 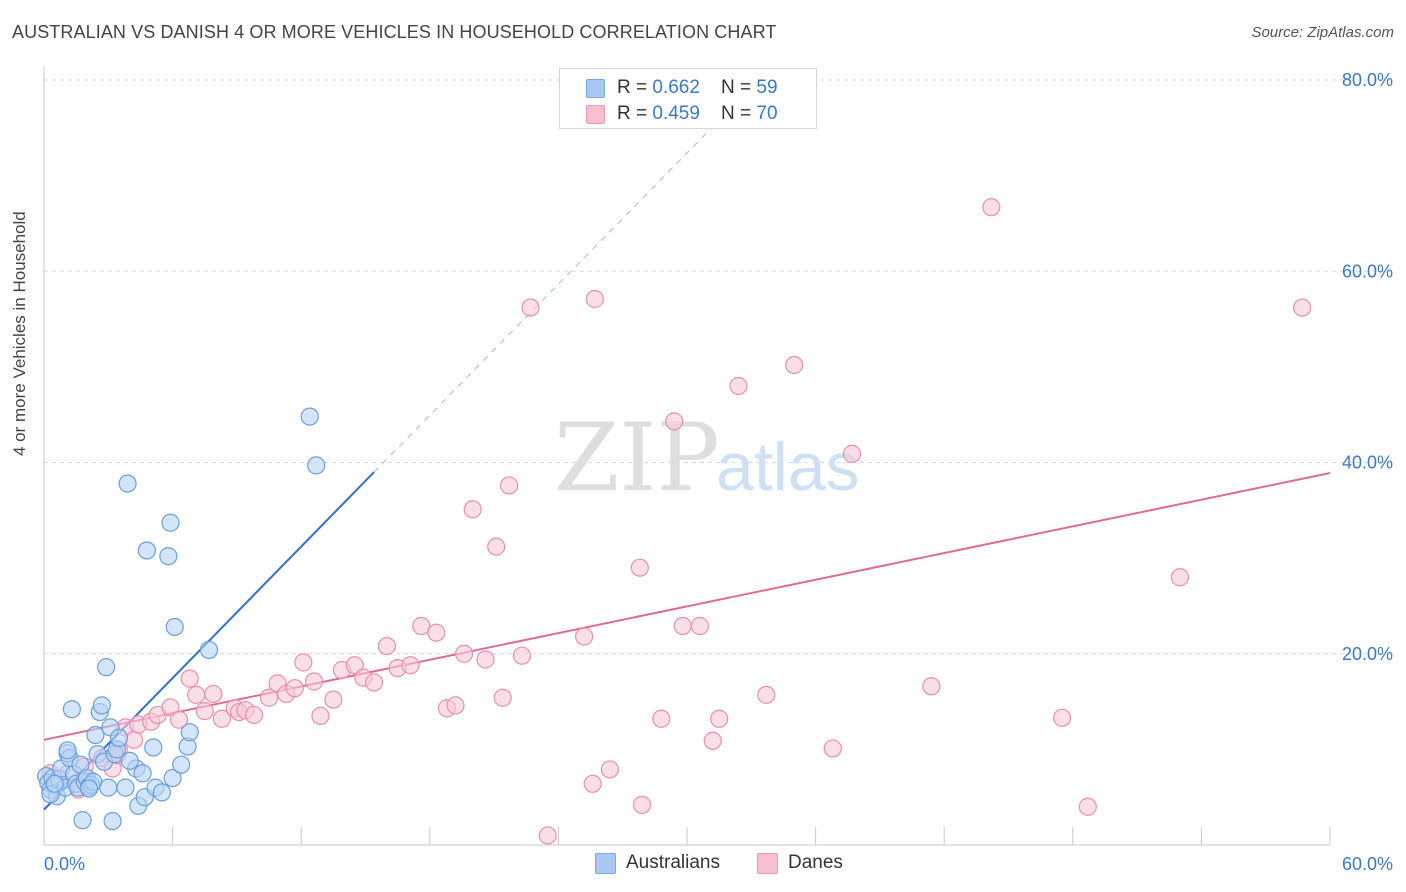 I want to click on watermark-zip: ZIP, so click(x=637, y=458).